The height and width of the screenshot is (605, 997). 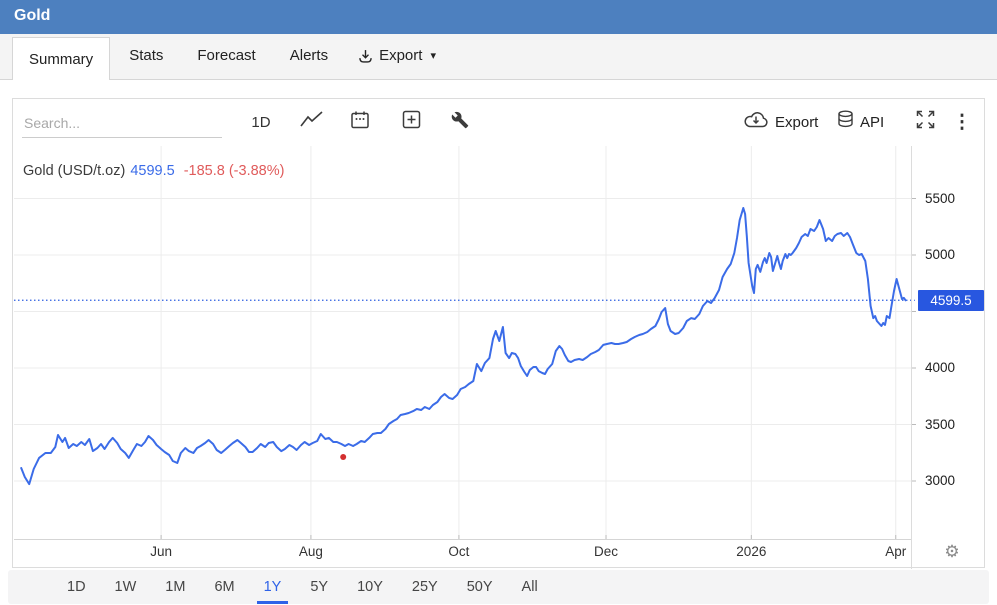 I want to click on chart-export-label: Export, so click(x=797, y=122).